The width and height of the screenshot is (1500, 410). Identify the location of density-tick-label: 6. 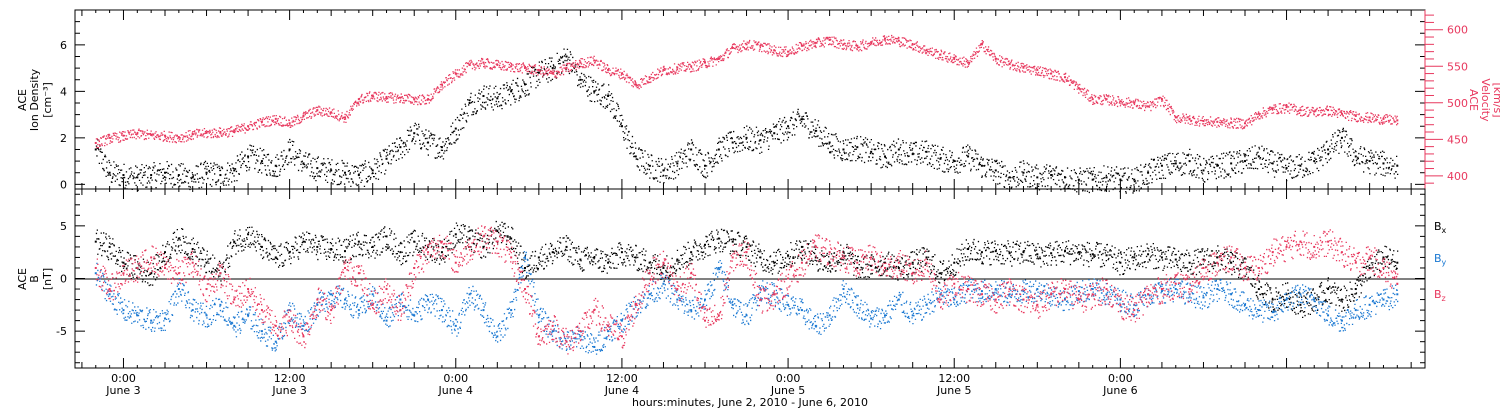
(63, 45).